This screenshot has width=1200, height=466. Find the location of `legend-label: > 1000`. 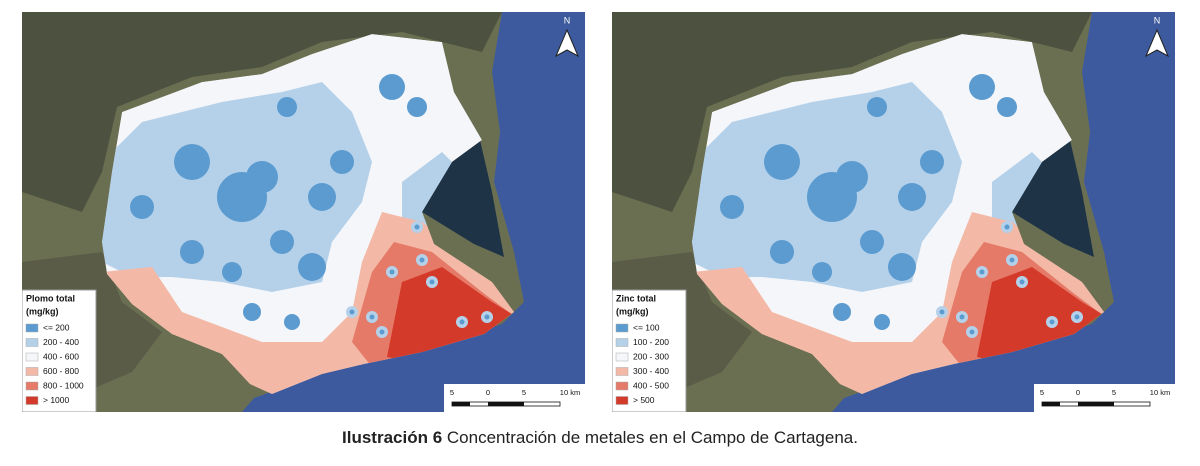

legend-label: > 1000 is located at coordinates (56, 400).